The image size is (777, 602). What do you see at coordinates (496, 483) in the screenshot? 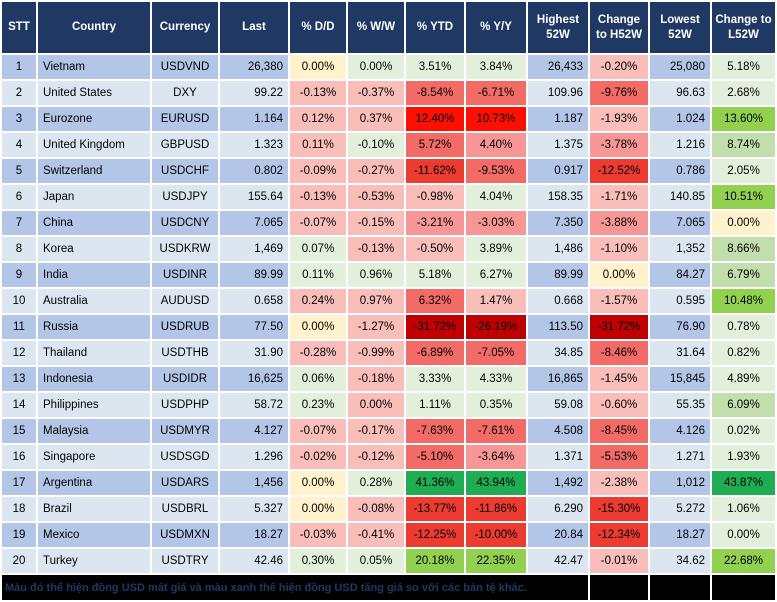
I see `pct-yy-cell: 43.94%` at bounding box center [496, 483].